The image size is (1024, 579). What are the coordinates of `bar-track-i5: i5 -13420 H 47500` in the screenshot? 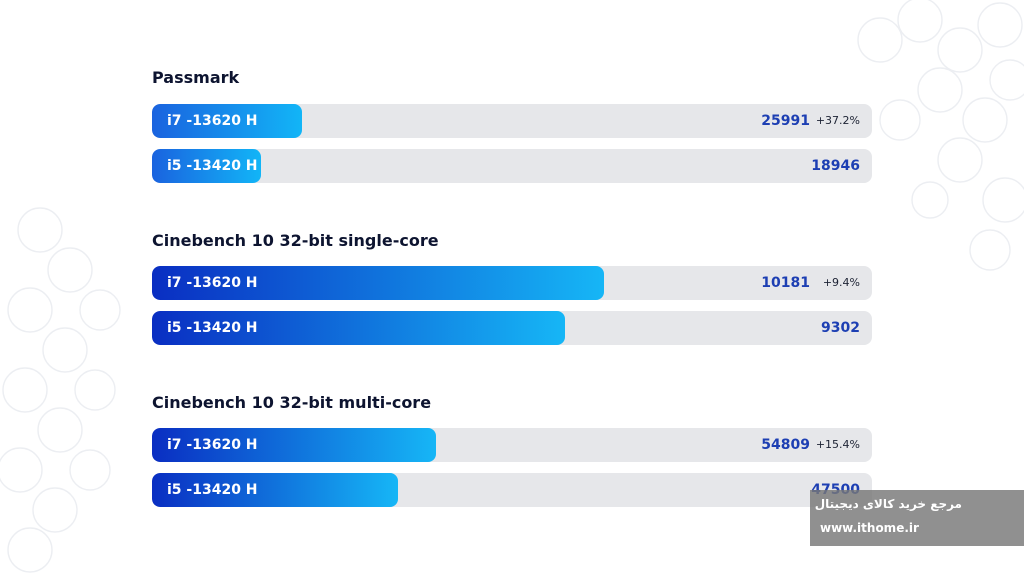 It's located at (512, 490).